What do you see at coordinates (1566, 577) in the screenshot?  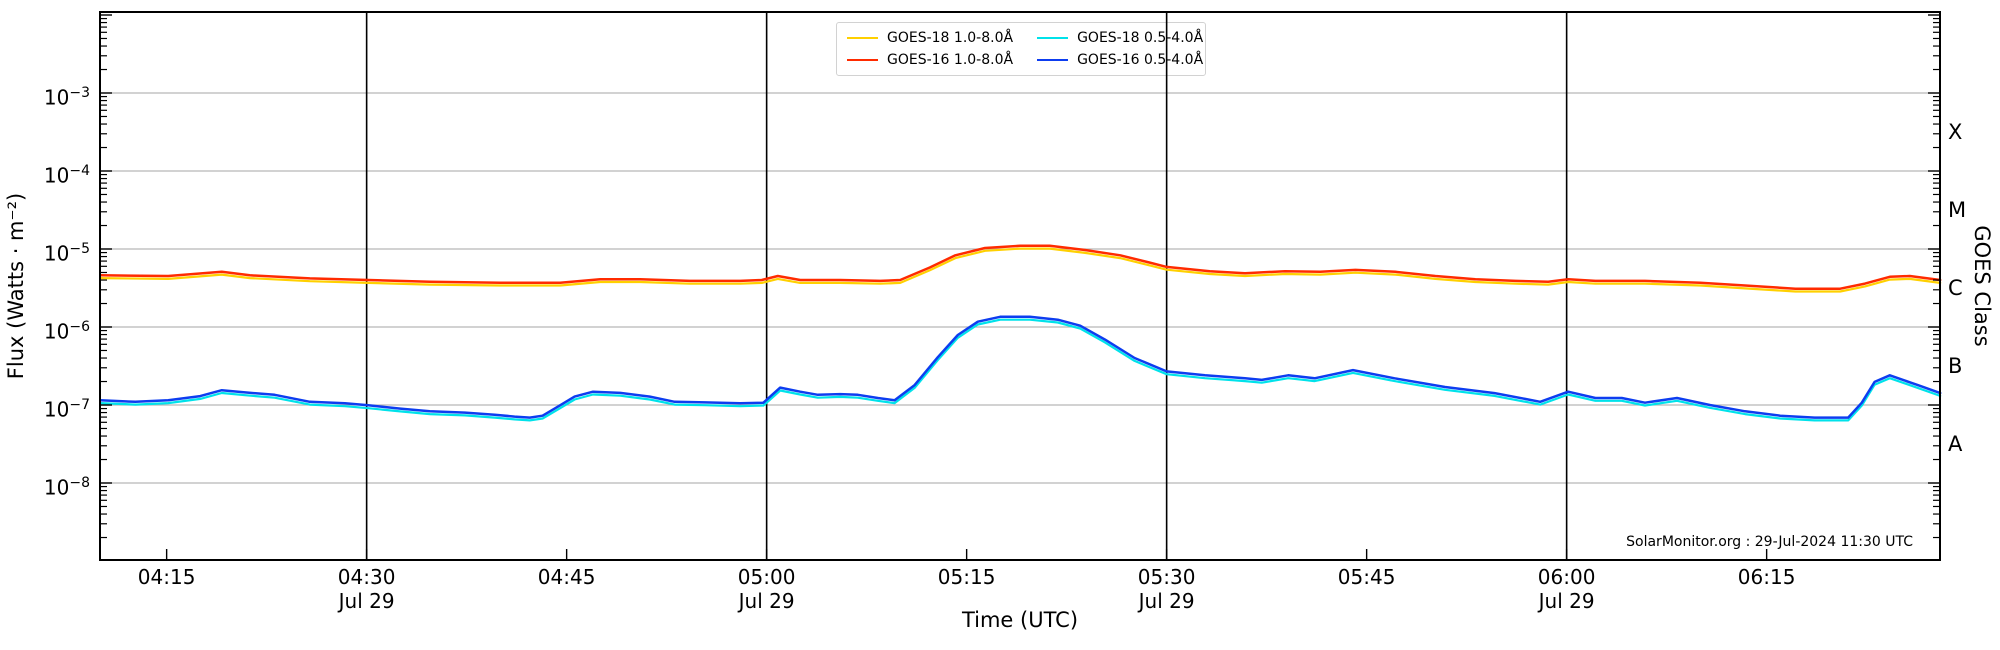 I see `x-tick-label: 06:00` at bounding box center [1566, 577].